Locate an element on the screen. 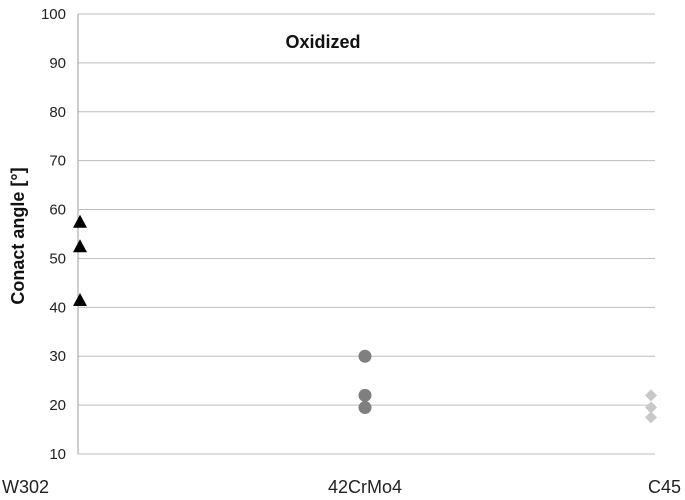 Image resolution: width=685 pixels, height=500 pixels. chart-title: Oxidized is located at coordinates (322, 42).